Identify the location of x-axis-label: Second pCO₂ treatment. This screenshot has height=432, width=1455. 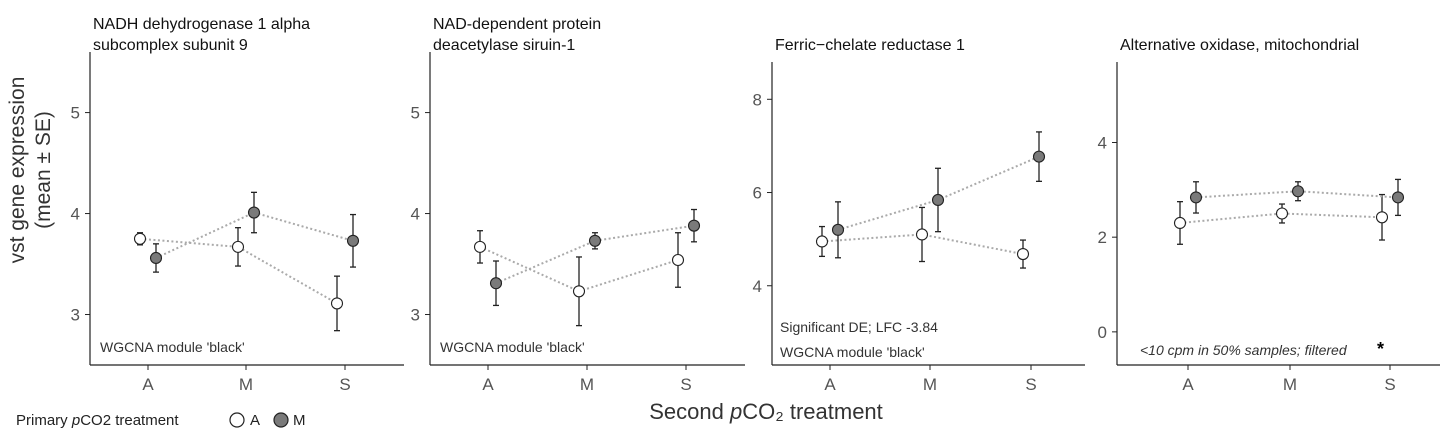
(766, 411).